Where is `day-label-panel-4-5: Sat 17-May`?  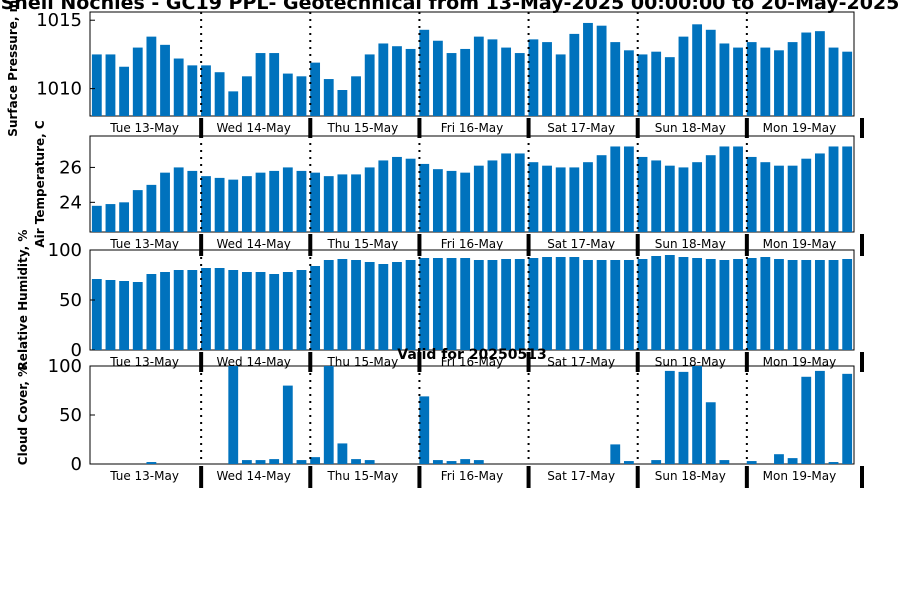
day-label-panel-4-5: Sat 17-May is located at coordinates (581, 476).